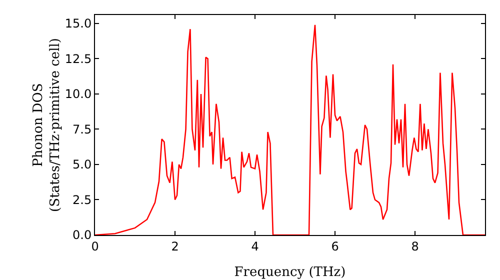  Describe the element at coordinates (82, 199) in the screenshot. I see `y-tick-label: 2.5` at that location.